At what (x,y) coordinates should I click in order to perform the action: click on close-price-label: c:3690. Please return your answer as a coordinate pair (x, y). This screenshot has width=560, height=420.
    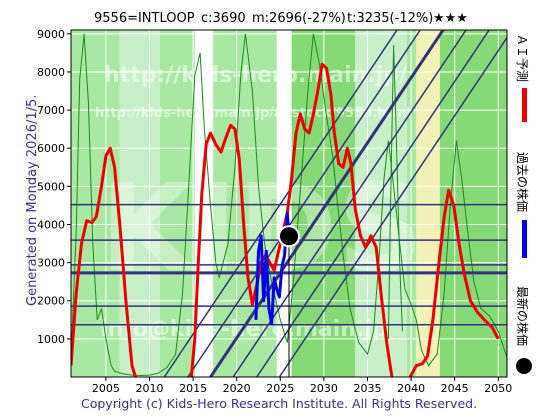
    Looking at the image, I should click on (223, 18).